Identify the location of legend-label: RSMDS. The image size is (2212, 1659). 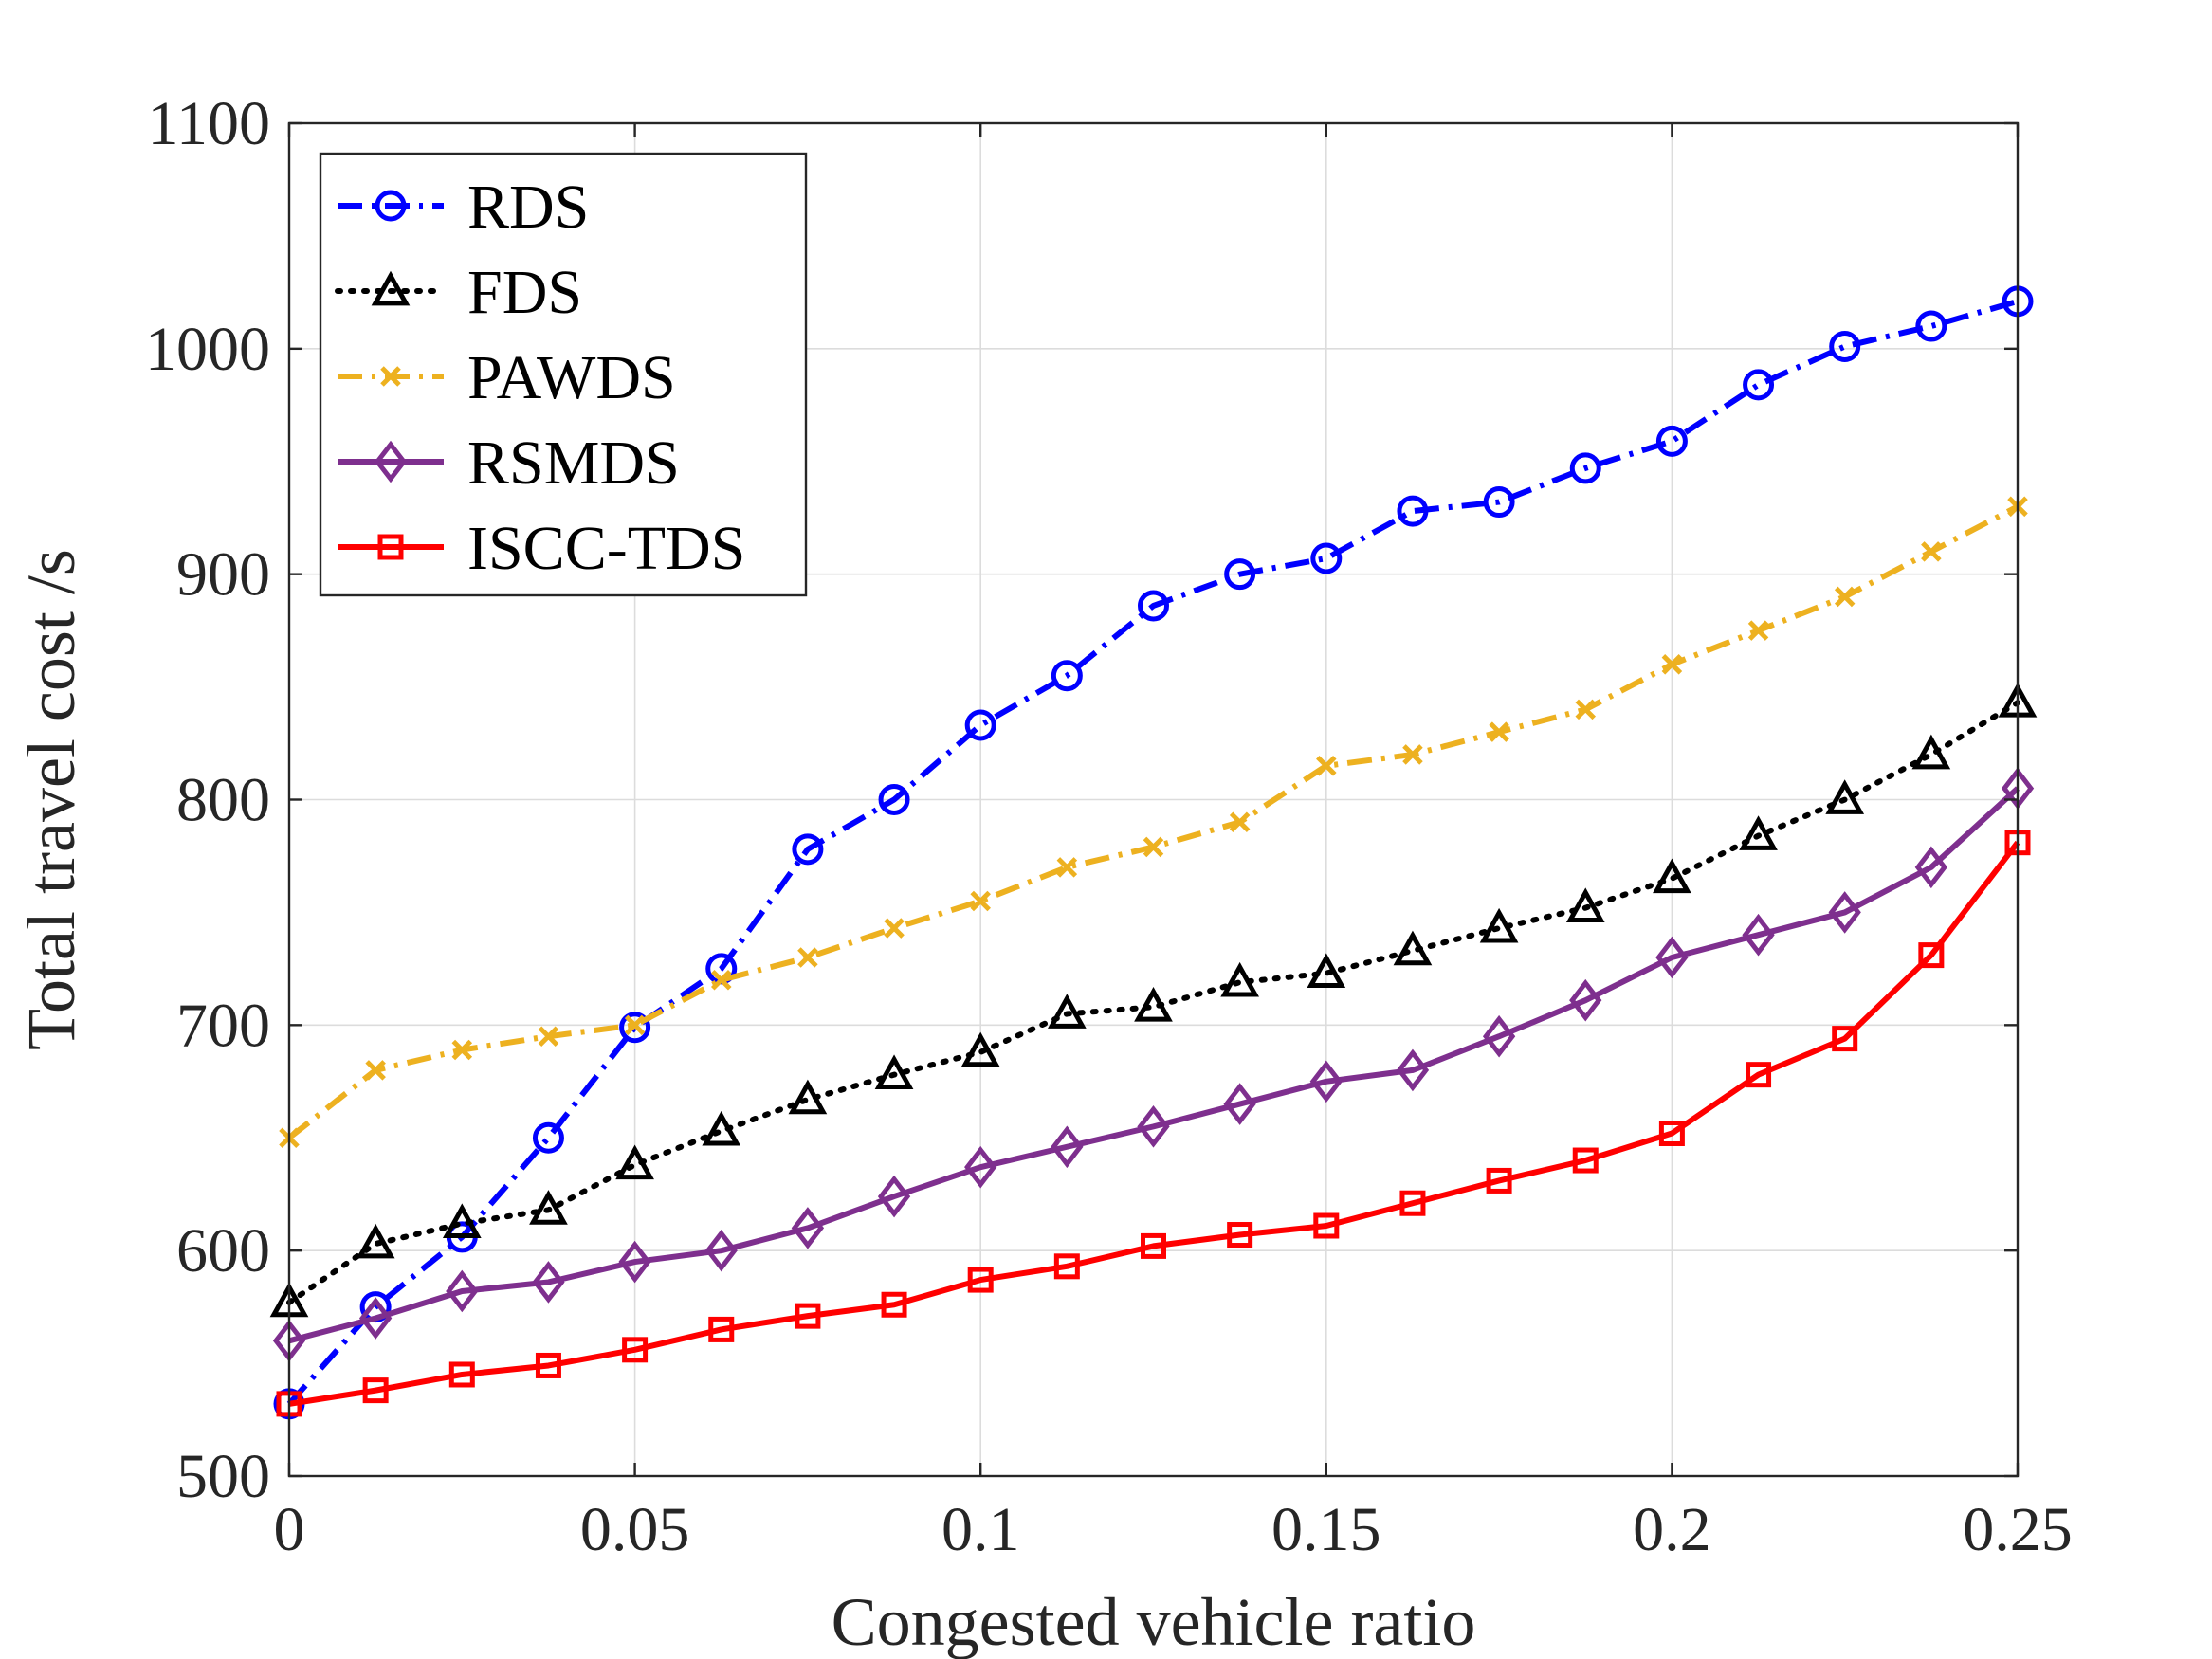
(573, 463).